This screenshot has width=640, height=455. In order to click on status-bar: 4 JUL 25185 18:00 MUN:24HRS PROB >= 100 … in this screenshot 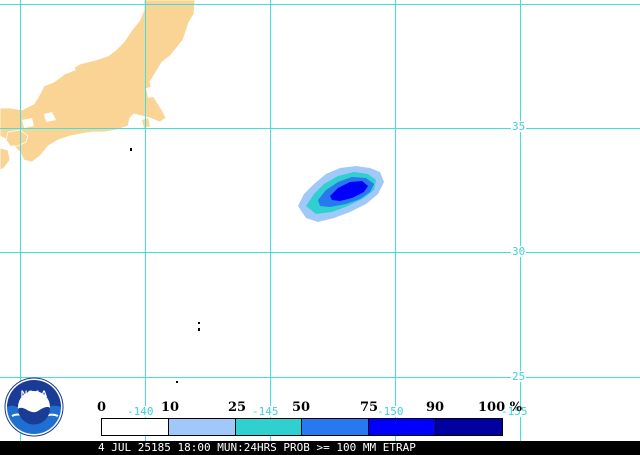, I will do `click(320, 448)`.